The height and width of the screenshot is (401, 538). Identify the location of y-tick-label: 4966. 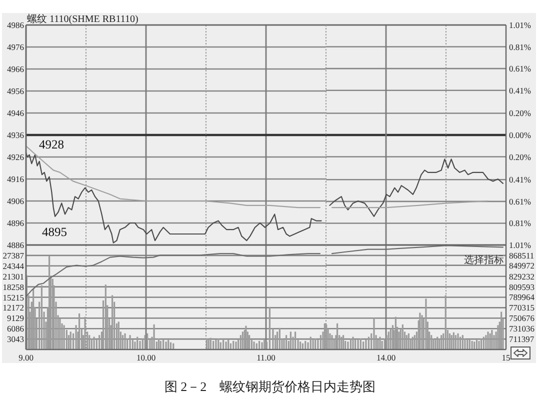
(15, 69).